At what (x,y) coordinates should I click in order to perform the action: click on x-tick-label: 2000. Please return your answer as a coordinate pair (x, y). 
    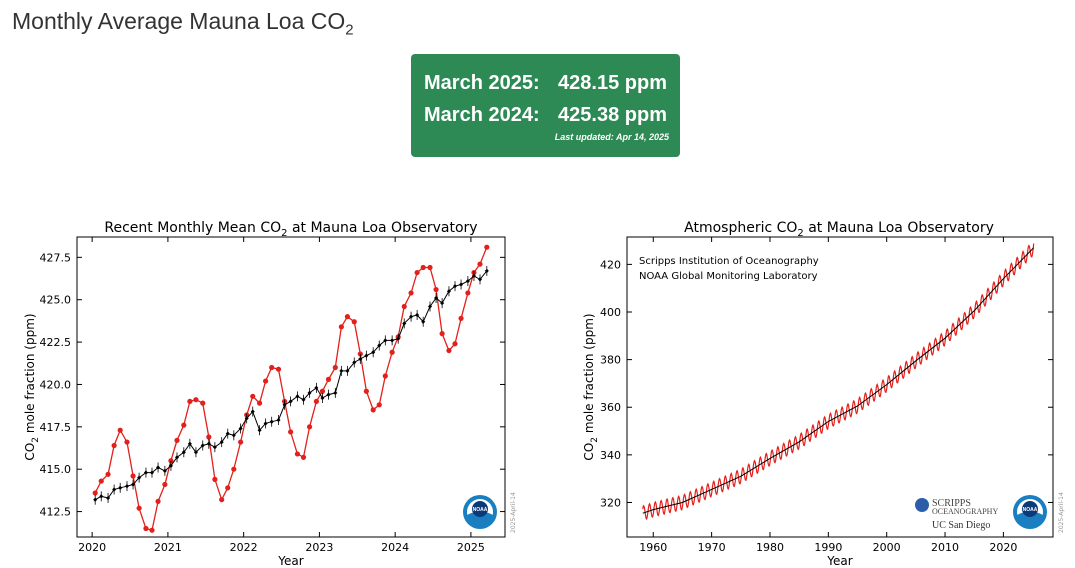
    Looking at the image, I should click on (887, 547).